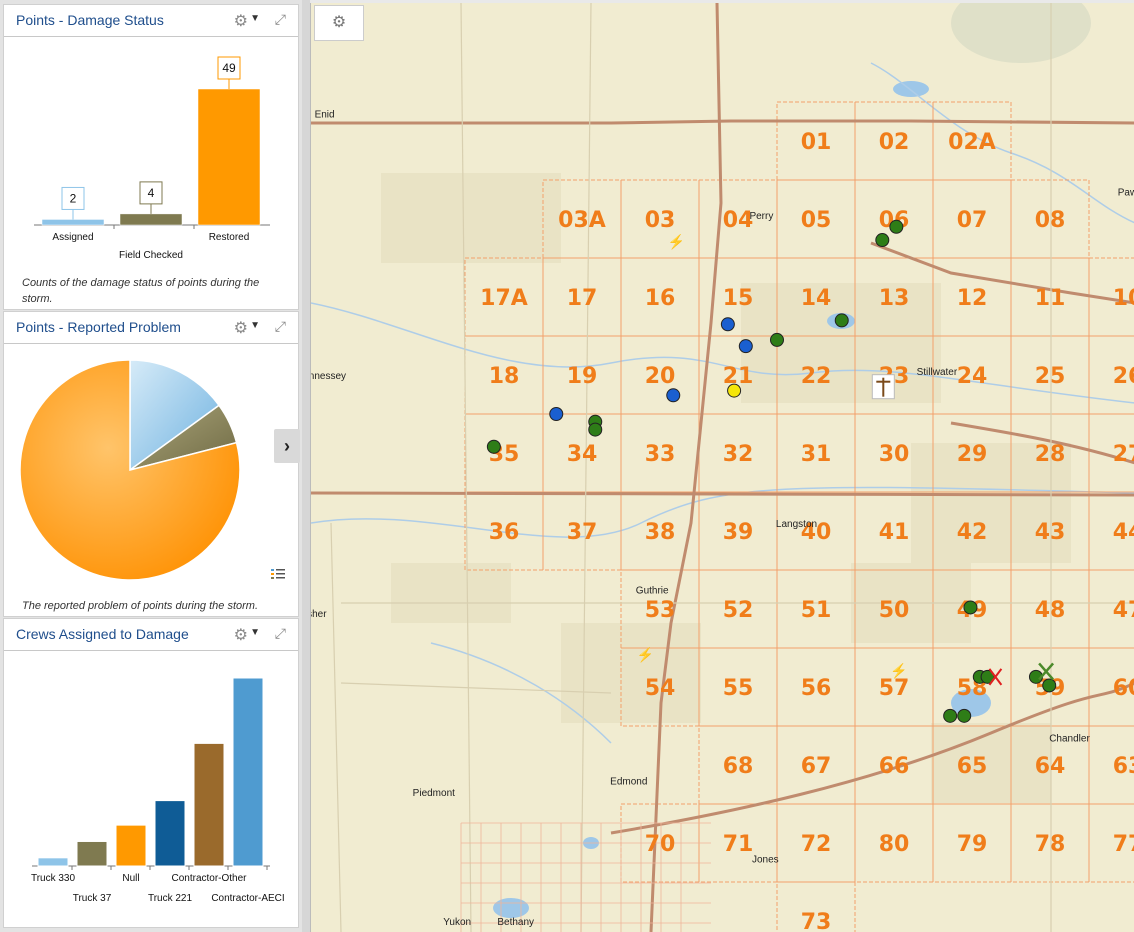 Image resolution: width=1134 pixels, height=932 pixels. What do you see at coordinates (287, 446) in the screenshot?
I see `chevron-right-icon: ›` at bounding box center [287, 446].